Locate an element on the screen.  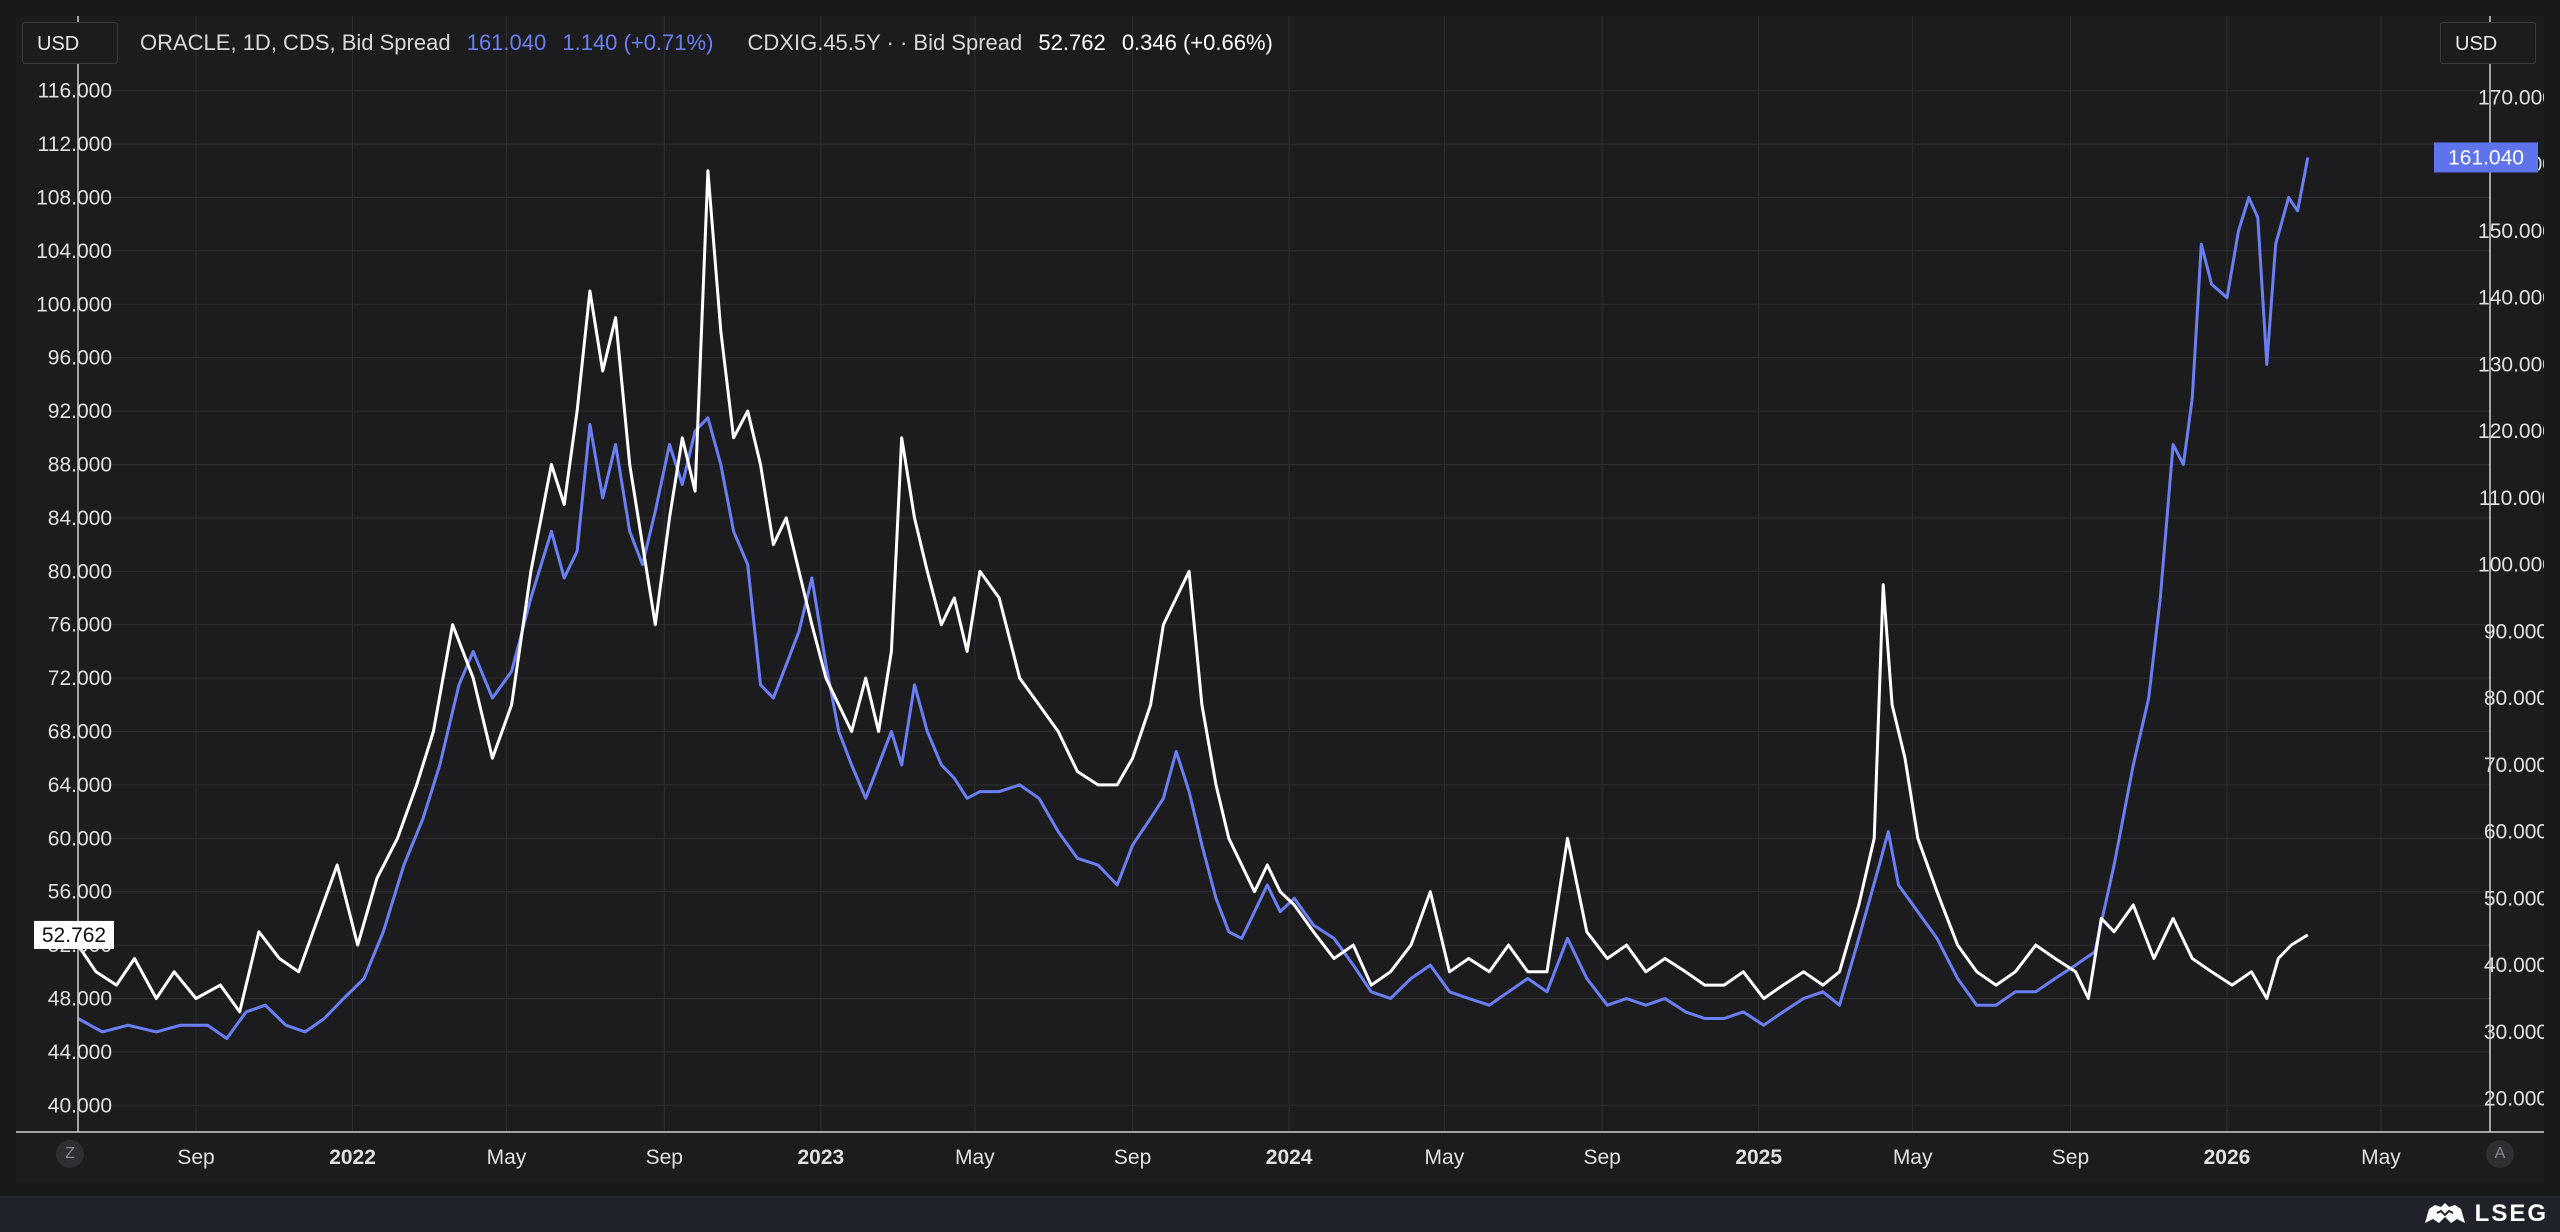
left-axis-tick-label: 112.000 is located at coordinates (75, 144).